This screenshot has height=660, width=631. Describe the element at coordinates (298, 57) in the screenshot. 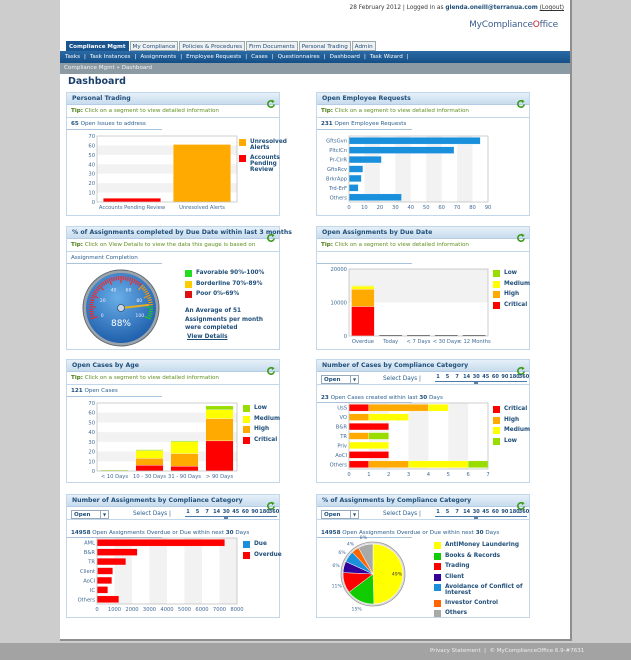

I see `nav-questionnaires: Questionnaires` at that location.